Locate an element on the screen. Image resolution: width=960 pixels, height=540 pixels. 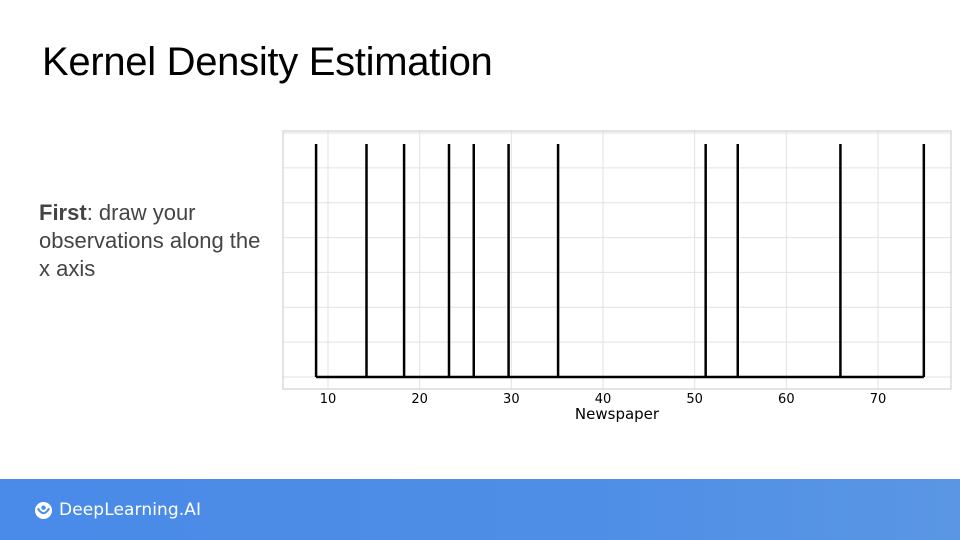
body-bold-text: First is located at coordinates (63, 212).